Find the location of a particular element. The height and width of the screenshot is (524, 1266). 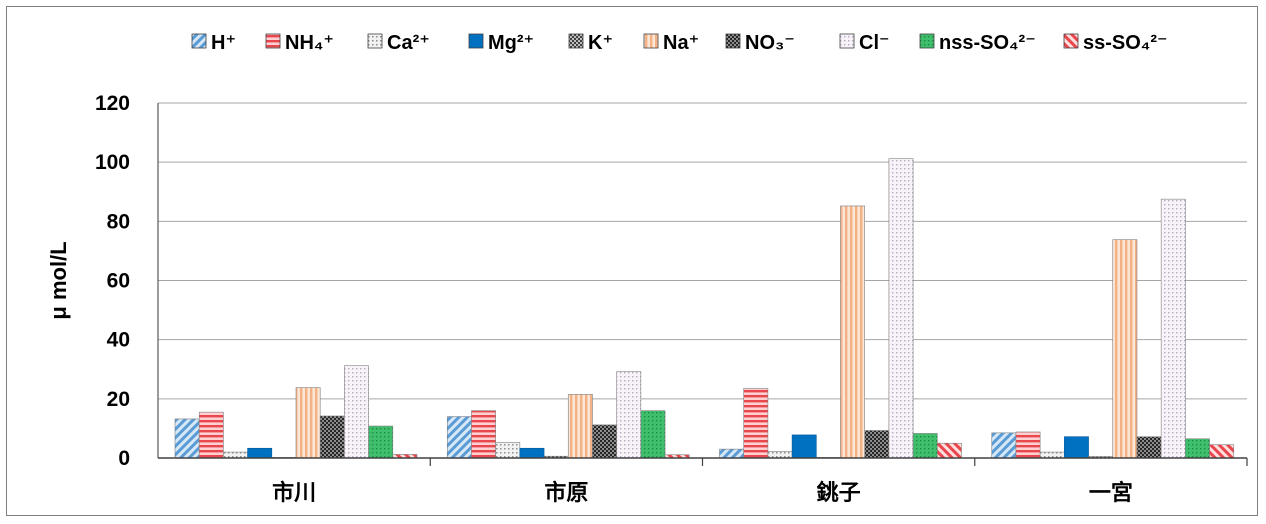

legend-label: NO₃⁻ is located at coordinates (770, 43).